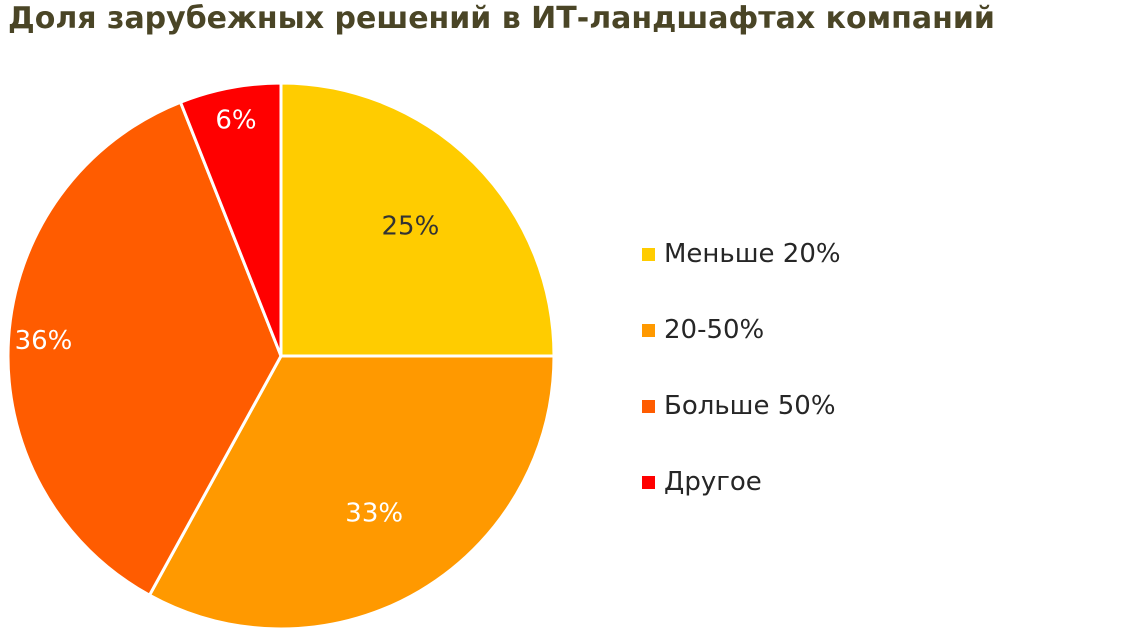 The image size is (1148, 644). I want to click on legend-item-less-20: Меньше 20%, so click(741, 254).